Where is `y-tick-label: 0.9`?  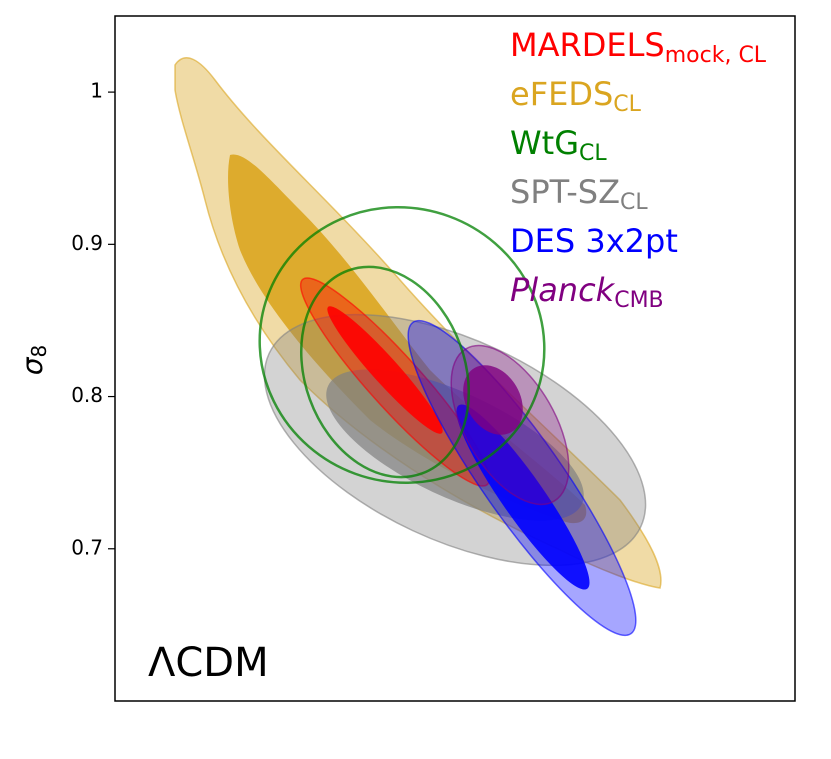
y-tick-label: 0.9 is located at coordinates (87, 243).